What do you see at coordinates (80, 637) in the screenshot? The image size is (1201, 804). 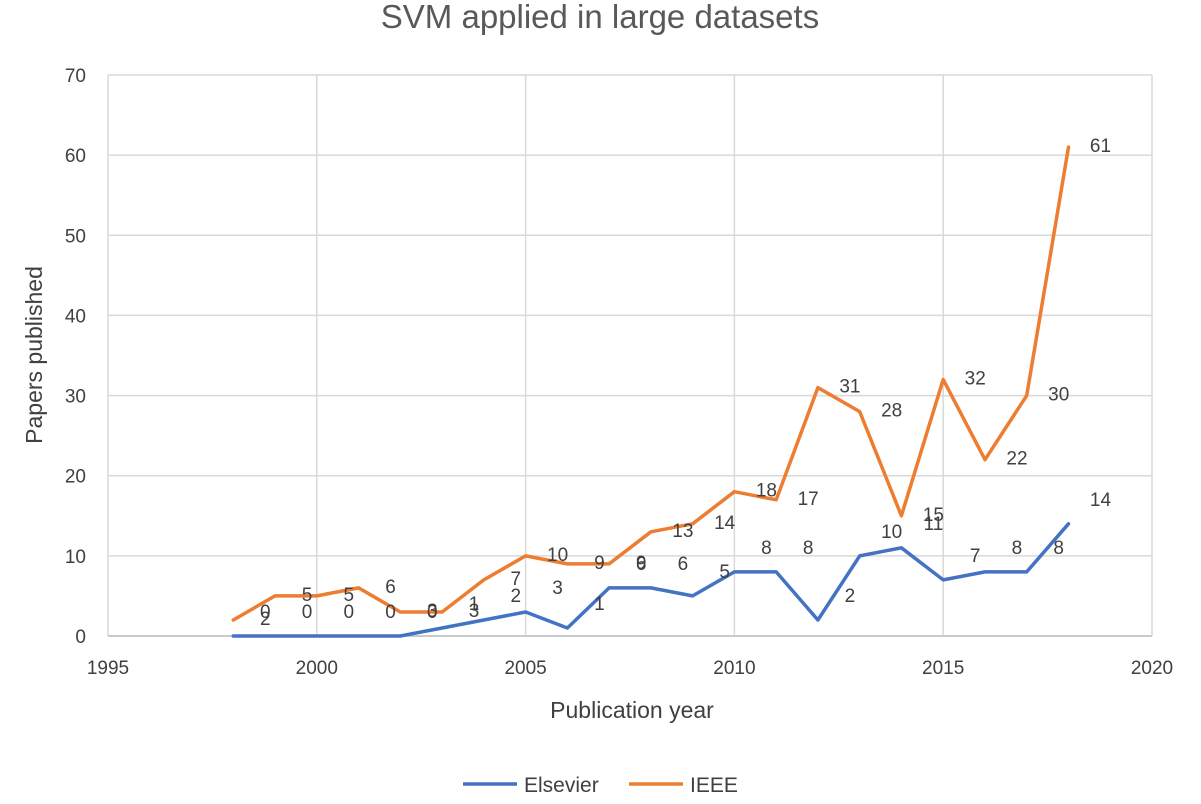 I see `y-tick-label: 0` at bounding box center [80, 637].